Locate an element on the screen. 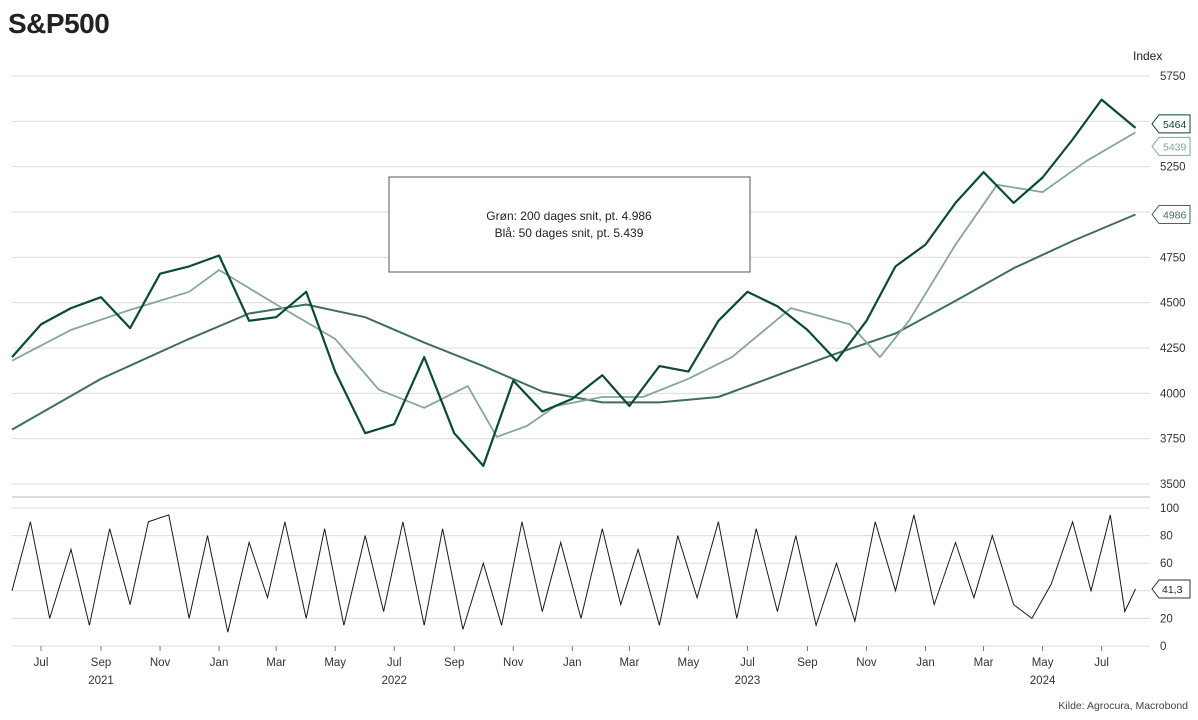 This screenshot has height=720, width=1198. end-value-tags: 5464 5439 4986 41,3 is located at coordinates (1171, 356).